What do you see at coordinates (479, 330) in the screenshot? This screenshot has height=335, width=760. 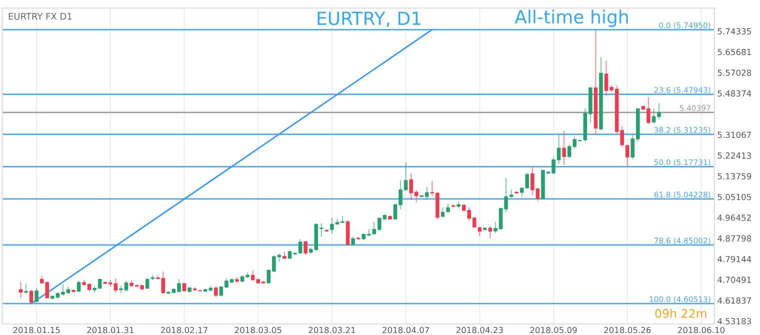 I see `x-tick-label: 2018.04.23` at bounding box center [479, 330].